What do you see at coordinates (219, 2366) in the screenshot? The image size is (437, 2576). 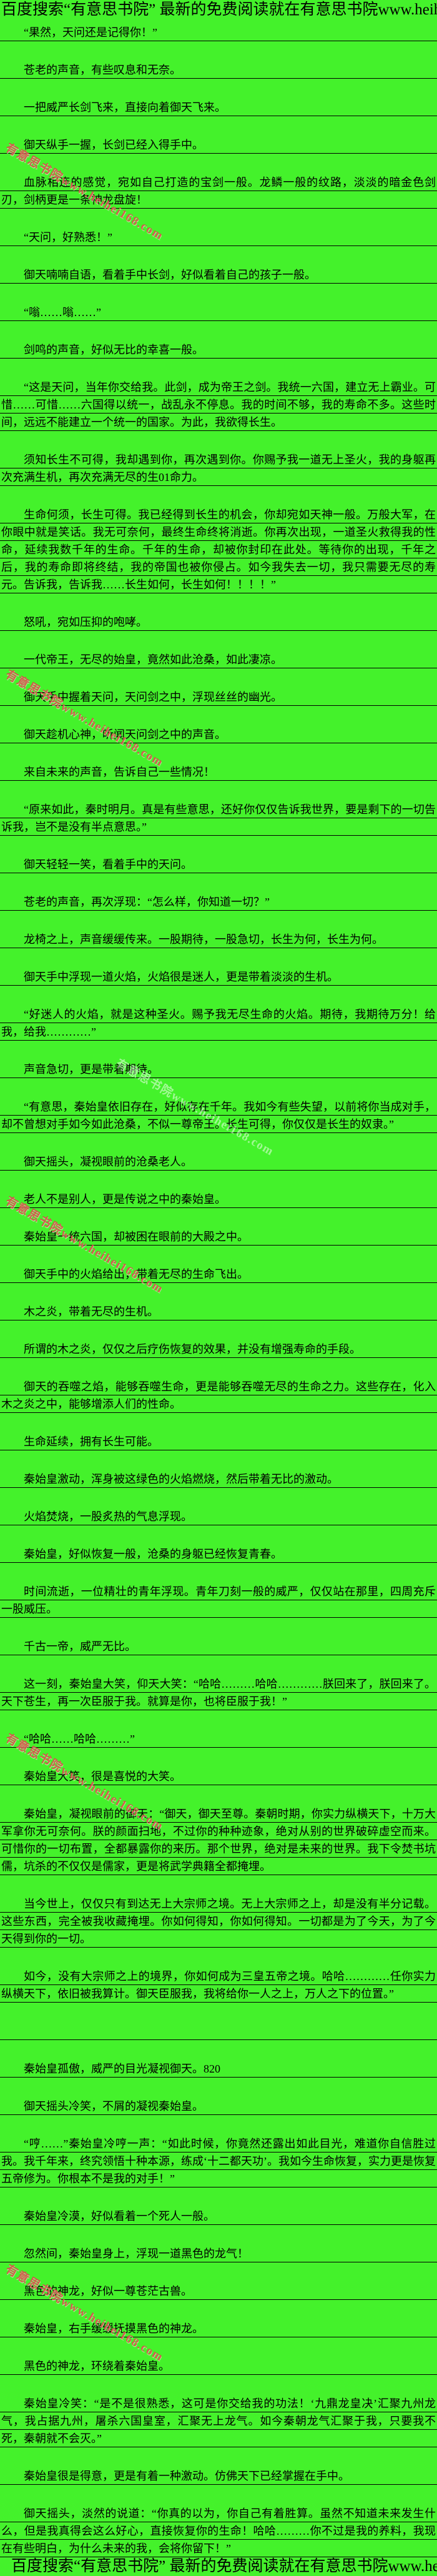 I see `novel-paragraph: 黑色的神龙，环绕着秦始皇。` at bounding box center [219, 2366].